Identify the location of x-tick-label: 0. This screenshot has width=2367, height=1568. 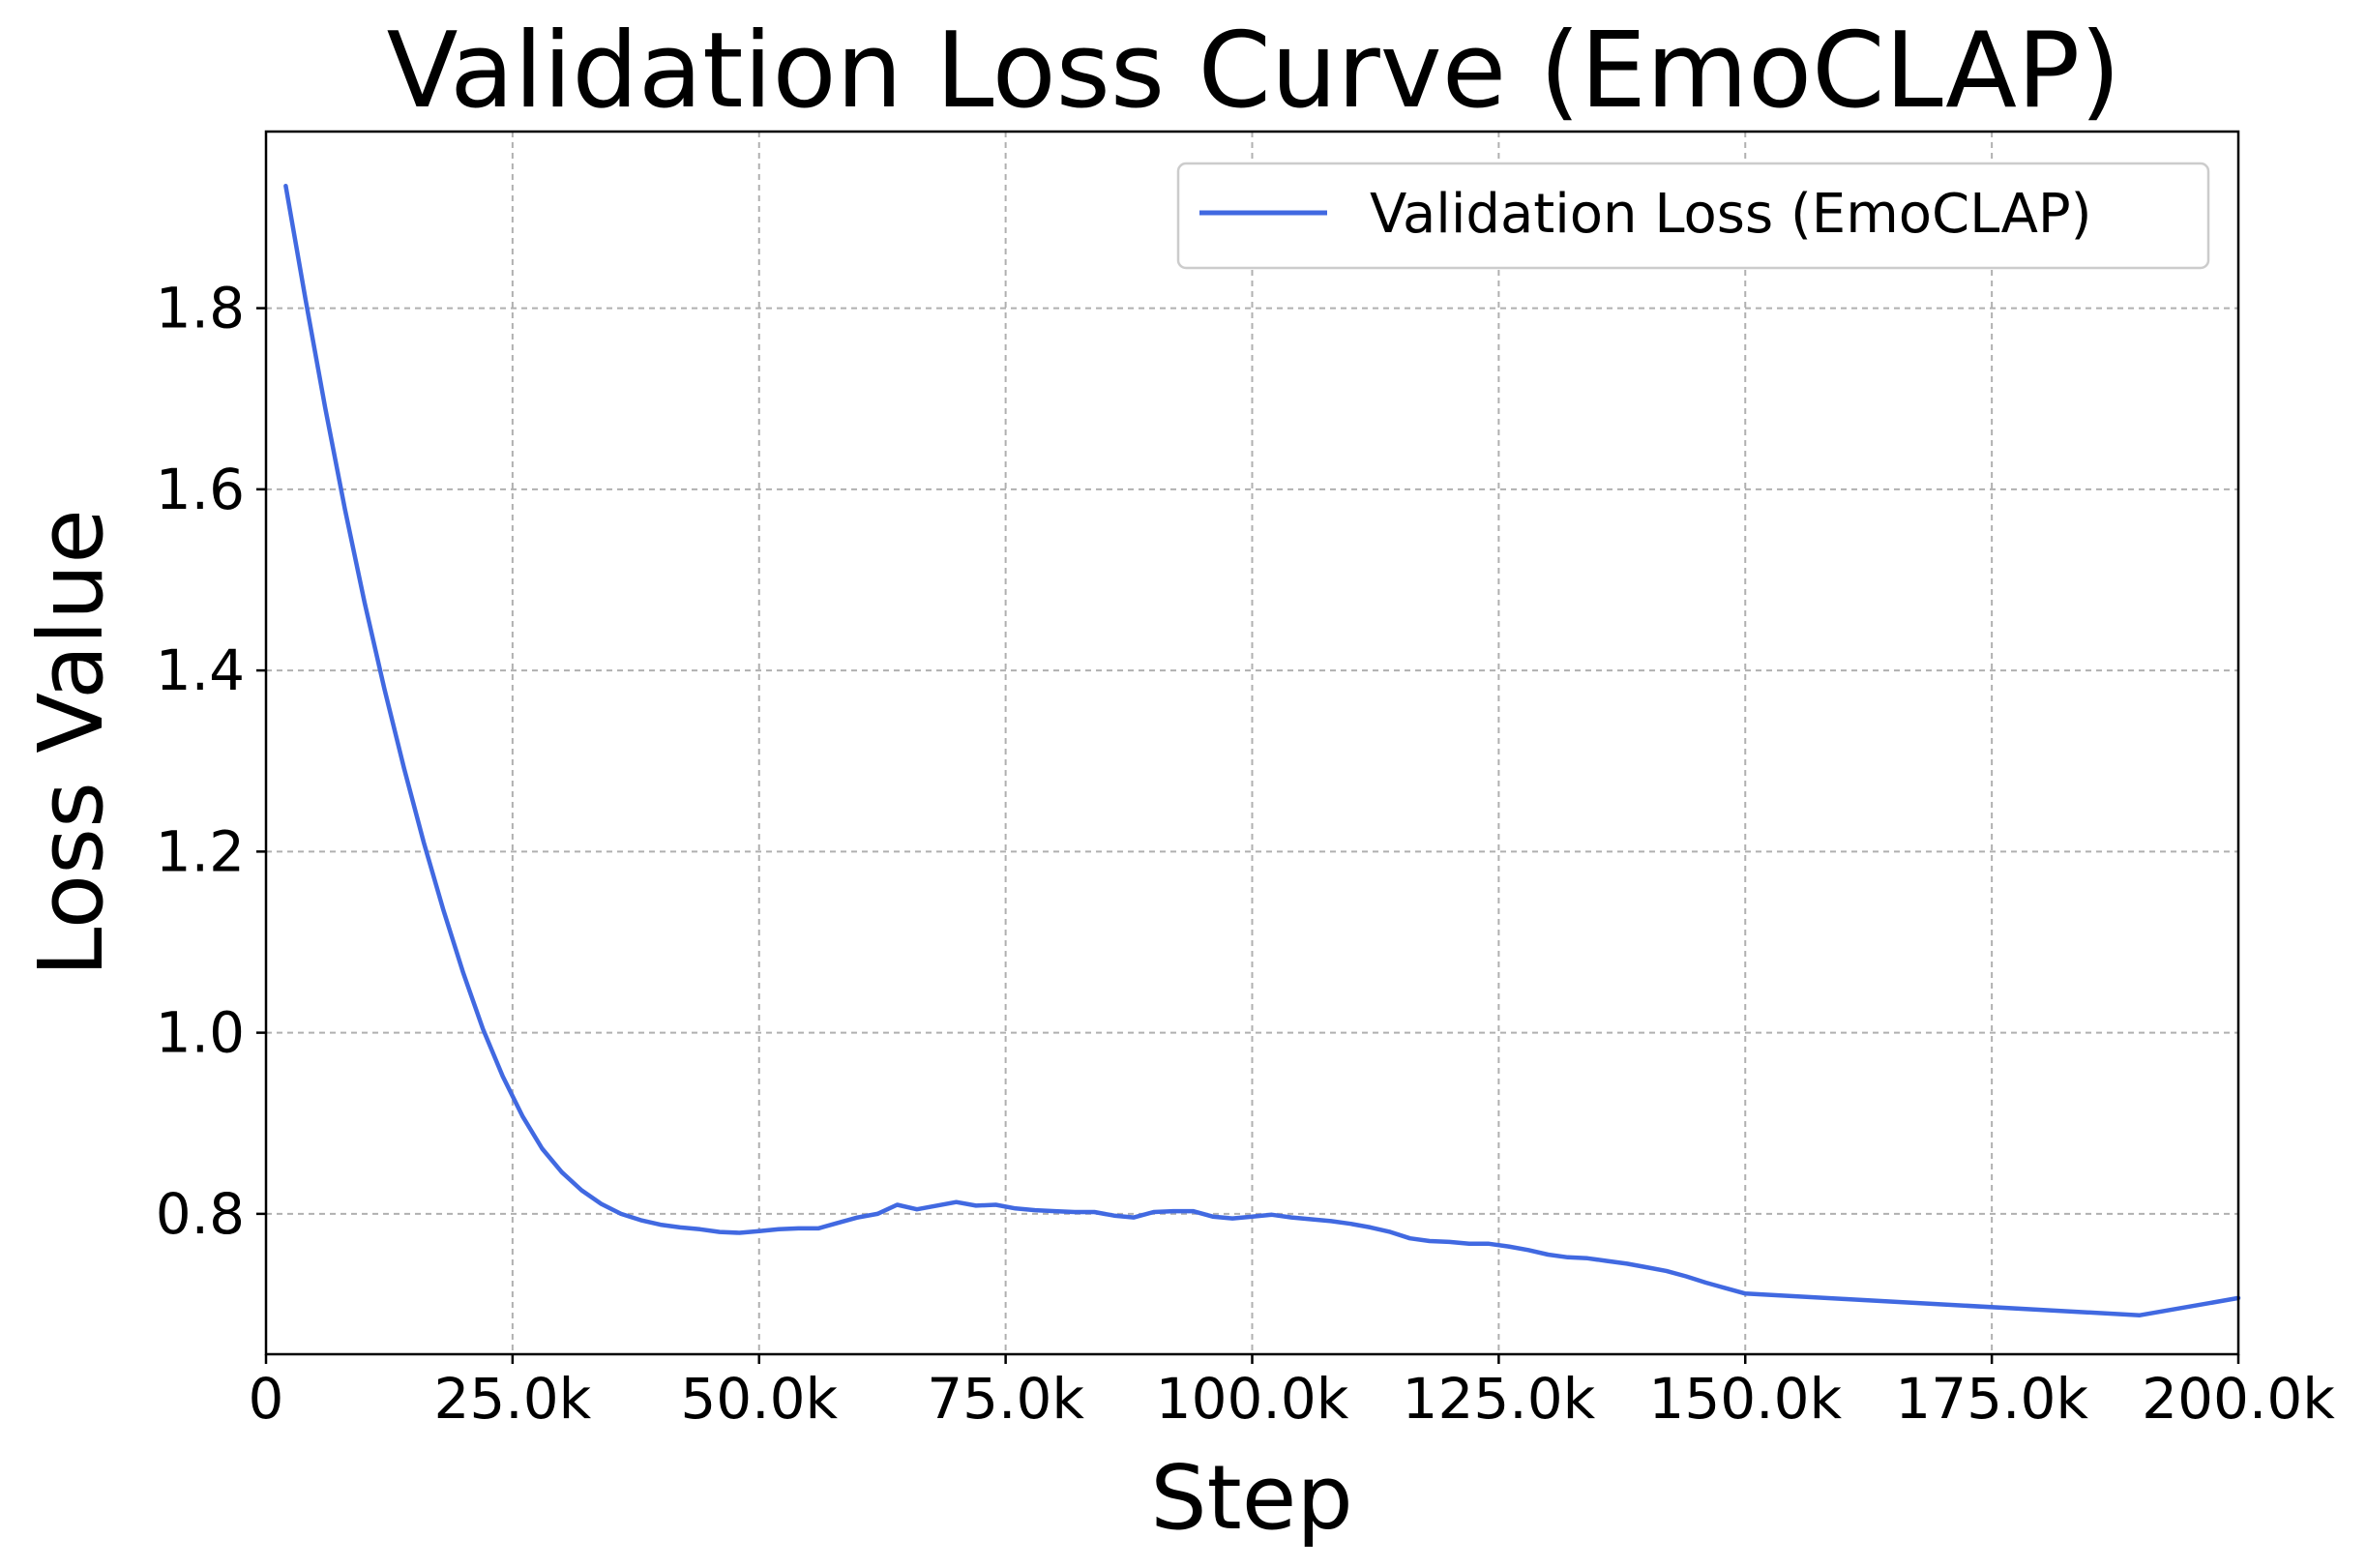
(266, 1399).